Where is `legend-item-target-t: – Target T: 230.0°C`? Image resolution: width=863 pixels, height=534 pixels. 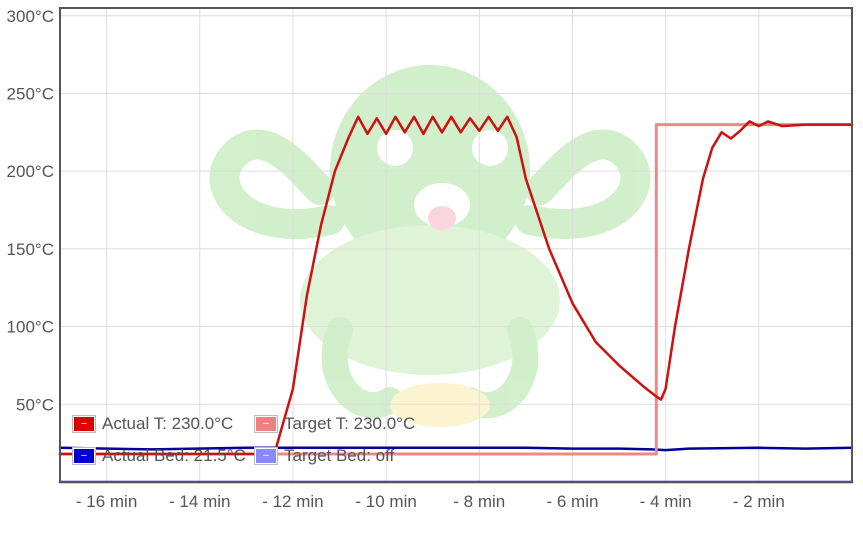 legend-item-target-t: – Target T: 230.0°C is located at coordinates (334, 424).